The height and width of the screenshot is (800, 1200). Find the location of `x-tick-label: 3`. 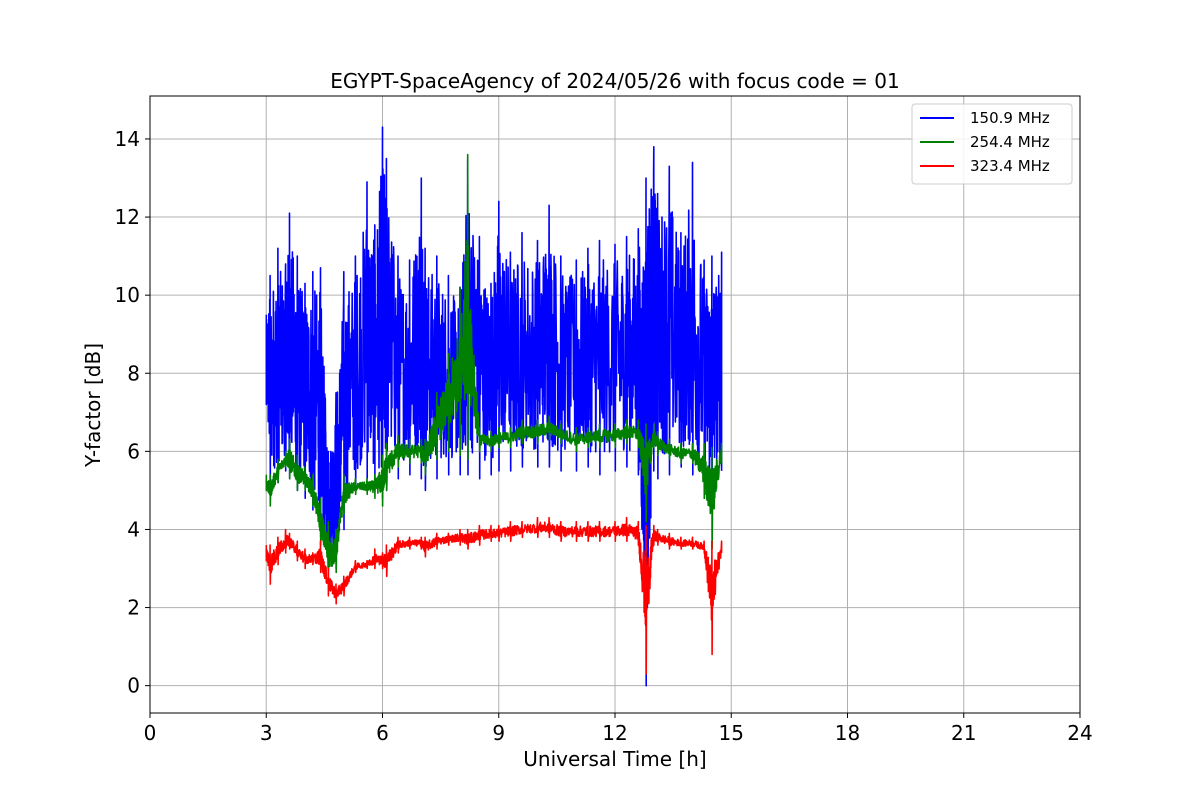

x-tick-label: 3 is located at coordinates (266, 733).